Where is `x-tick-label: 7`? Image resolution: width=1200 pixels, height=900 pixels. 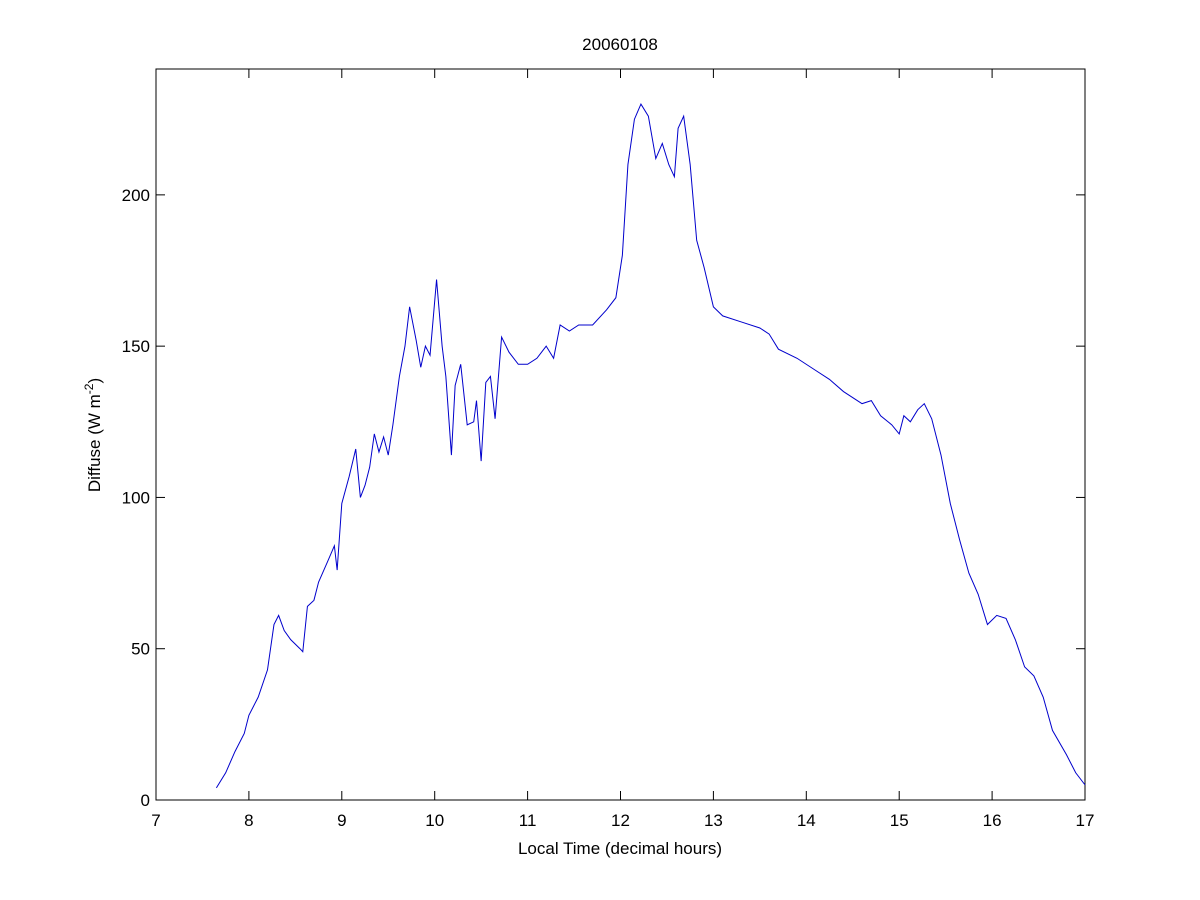 x-tick-label: 7 is located at coordinates (155, 820).